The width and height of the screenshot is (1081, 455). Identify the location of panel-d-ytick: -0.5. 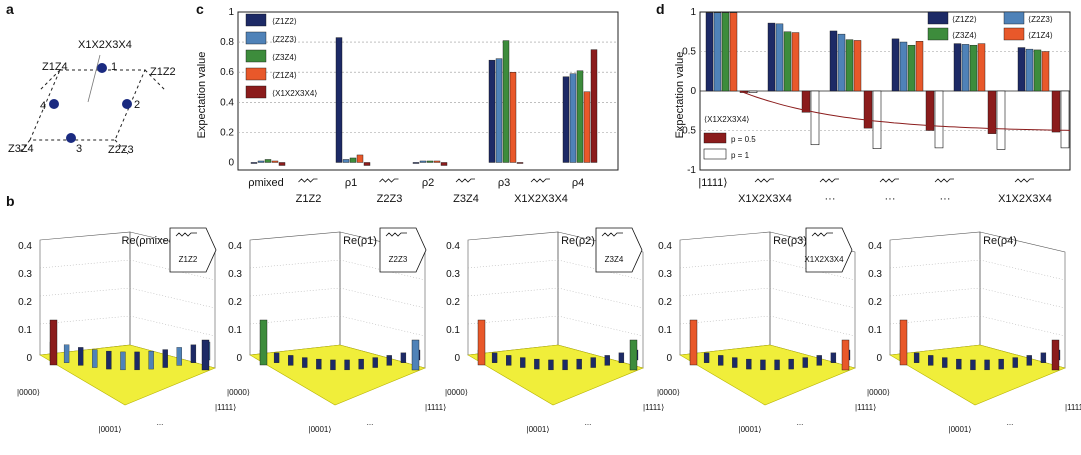
(688, 131).